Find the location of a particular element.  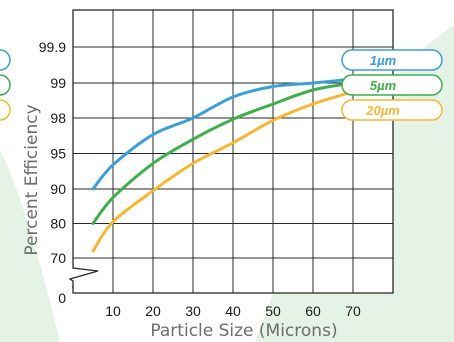

y-tick-label: 0 is located at coordinates (62, 298).